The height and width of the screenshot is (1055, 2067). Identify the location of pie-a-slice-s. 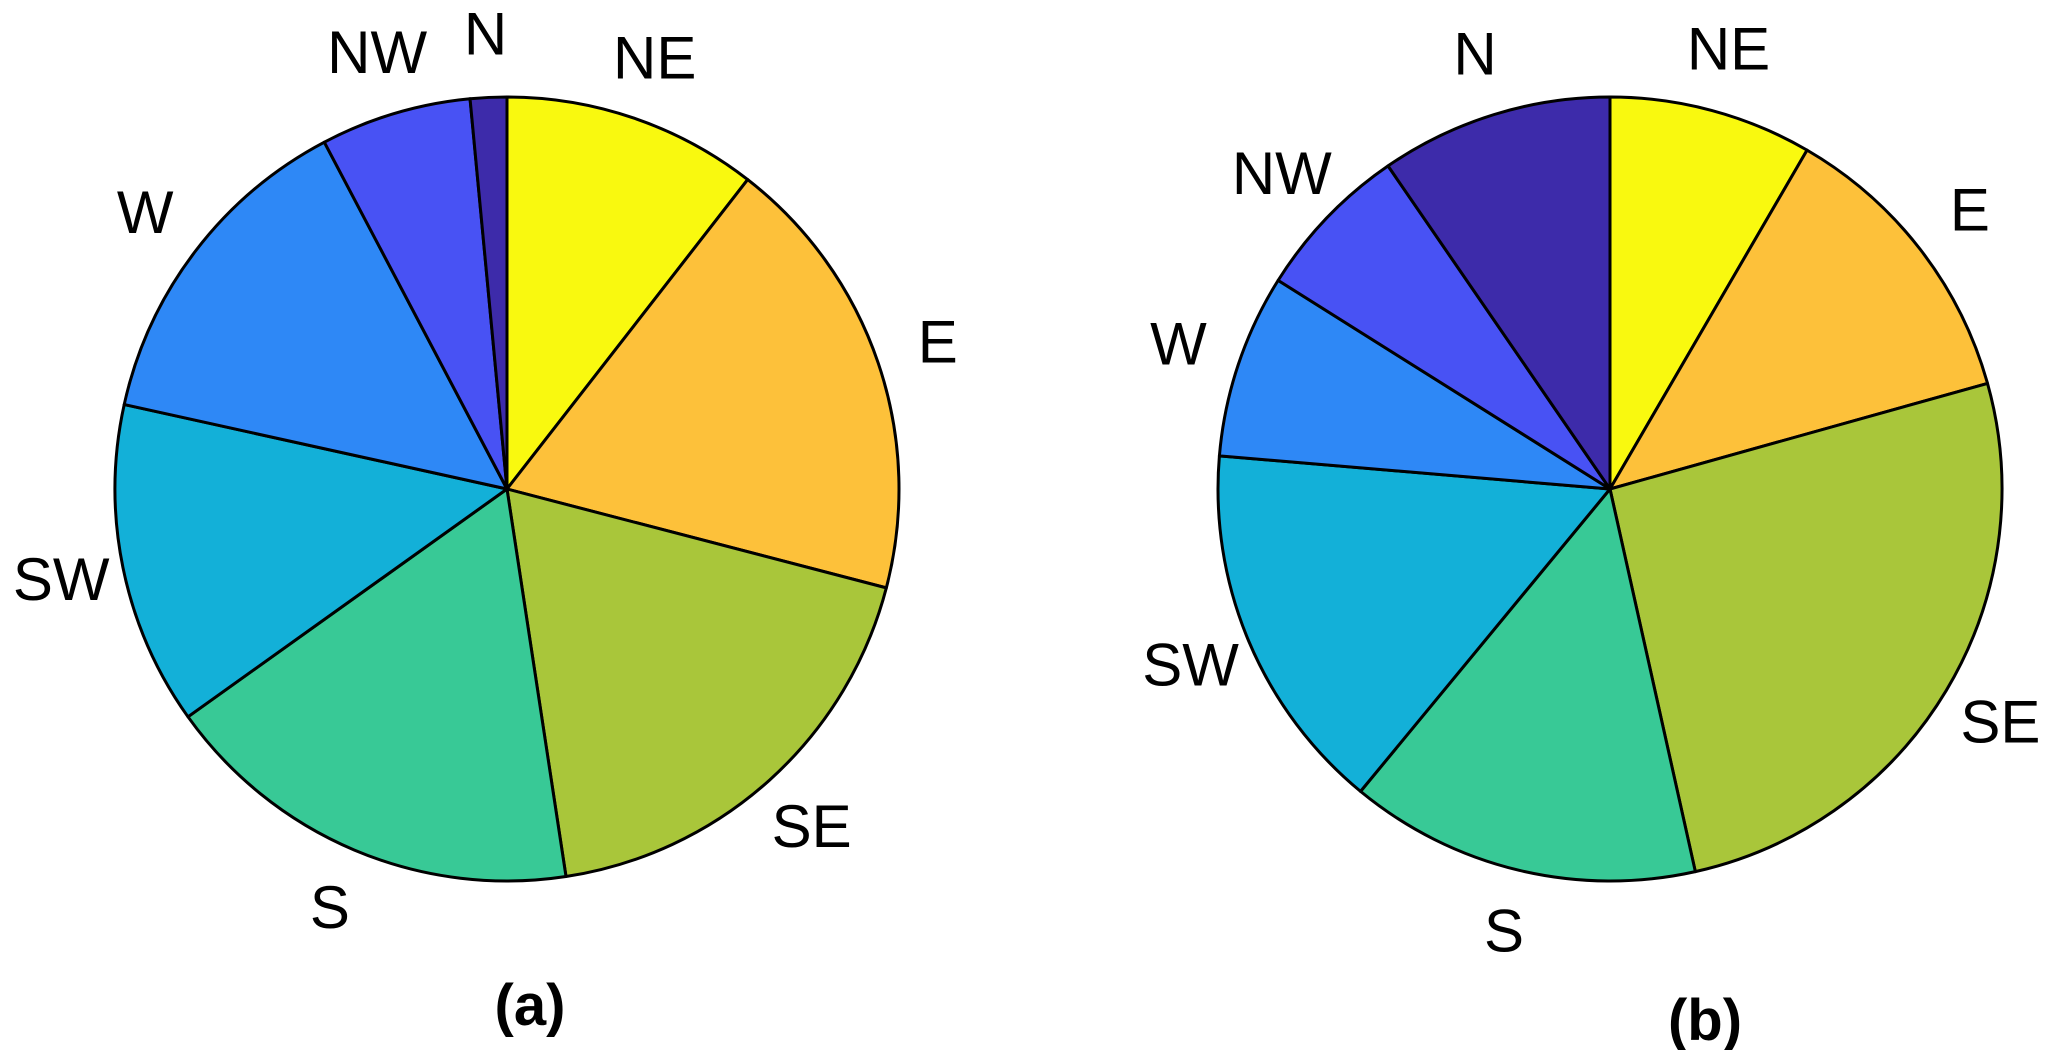
(377, 685).